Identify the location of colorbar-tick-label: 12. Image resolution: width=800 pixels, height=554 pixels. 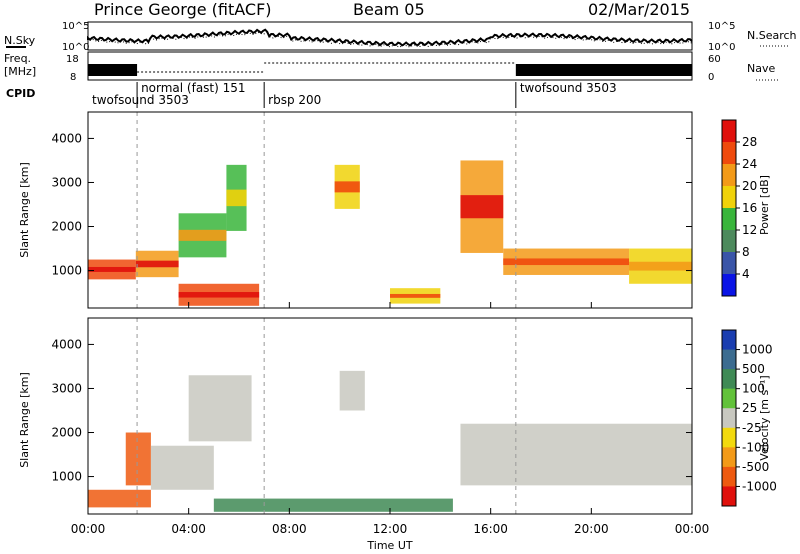
(749, 230).